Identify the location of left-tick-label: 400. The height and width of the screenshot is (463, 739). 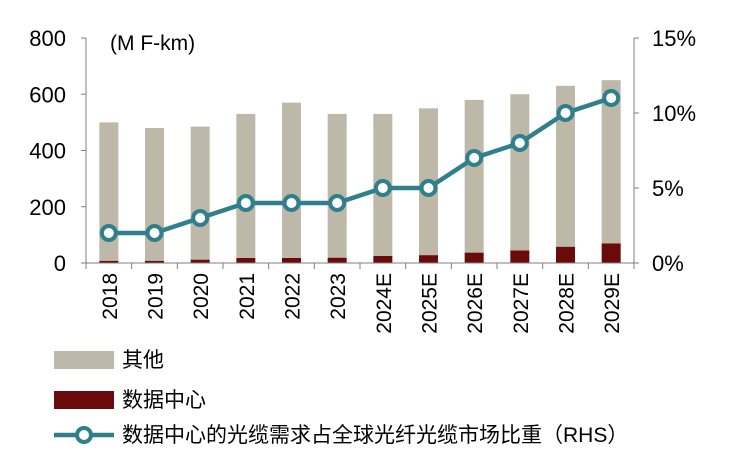
(47, 151).